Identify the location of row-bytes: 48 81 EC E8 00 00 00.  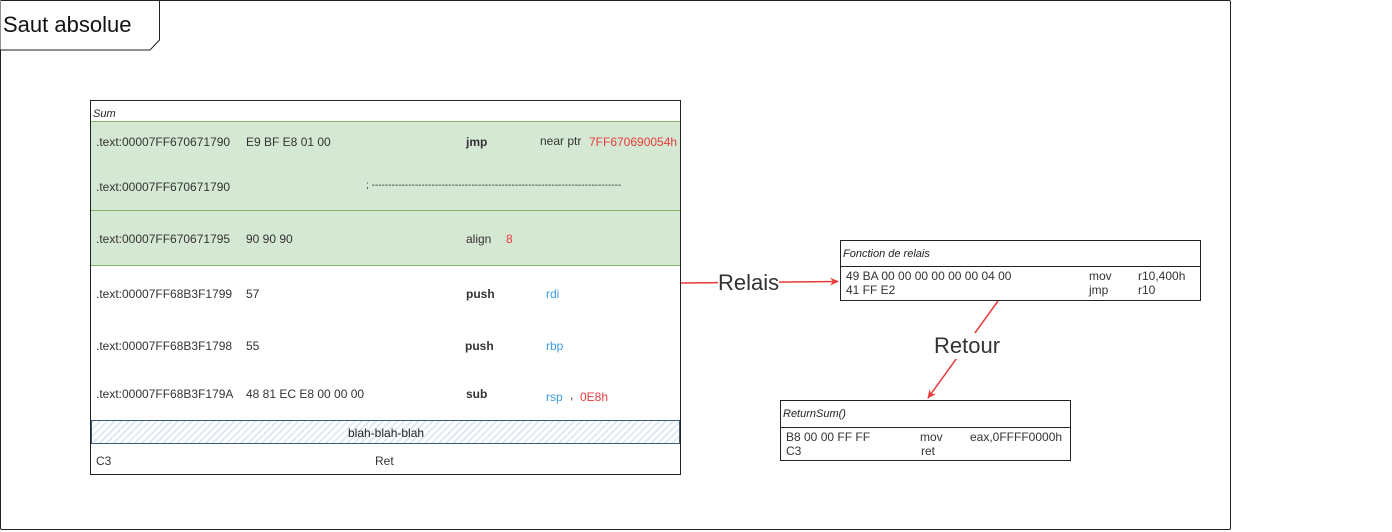
(305, 394).